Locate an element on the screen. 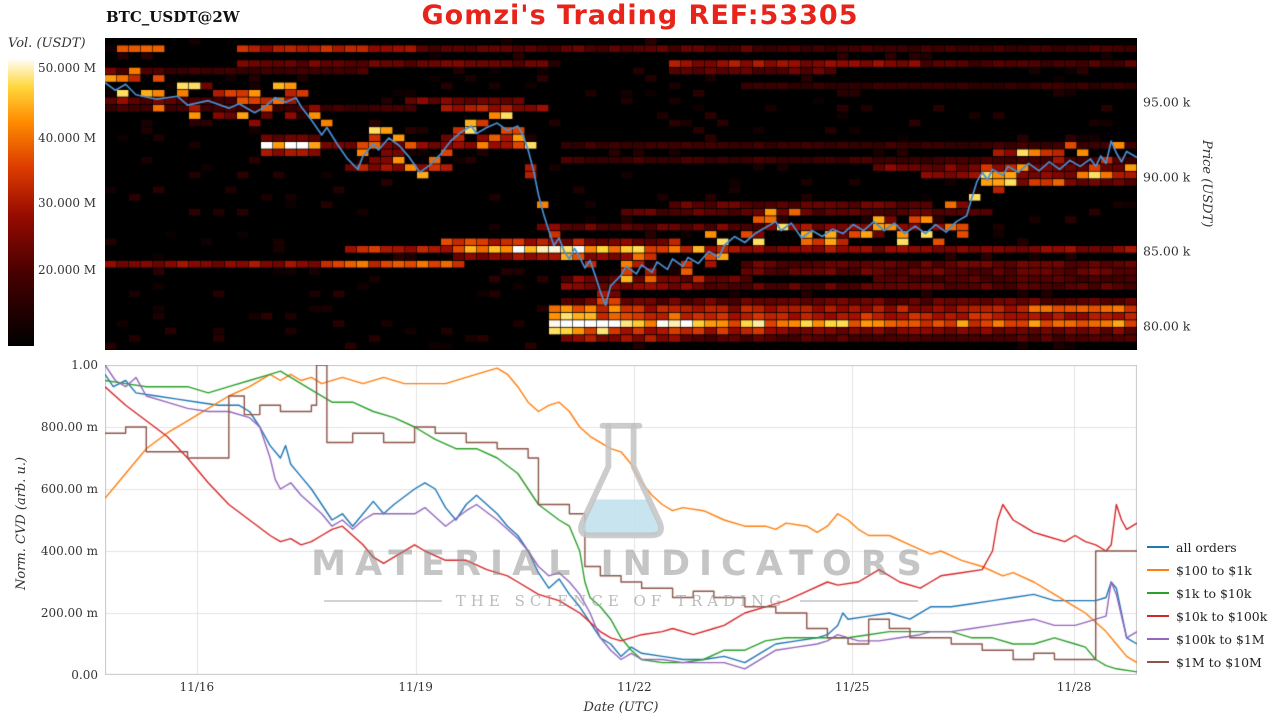  cvd-x-axis-label: Date (UTC) is located at coordinates (621, 707).